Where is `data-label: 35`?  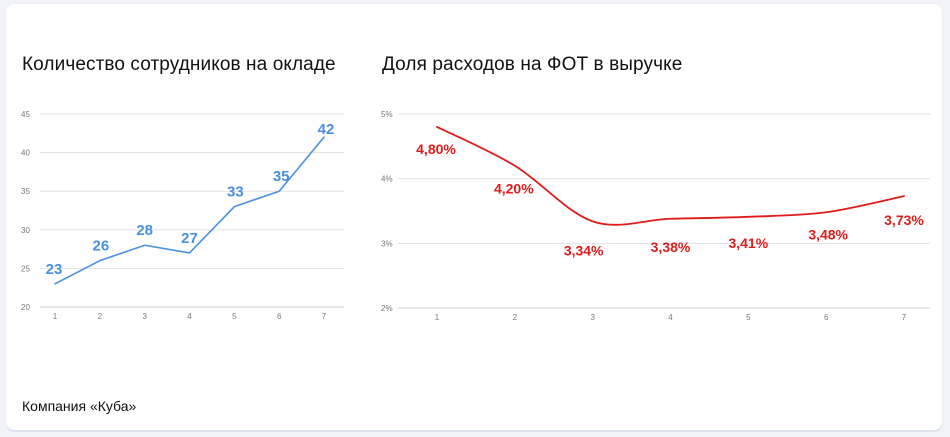 data-label: 35 is located at coordinates (281, 176).